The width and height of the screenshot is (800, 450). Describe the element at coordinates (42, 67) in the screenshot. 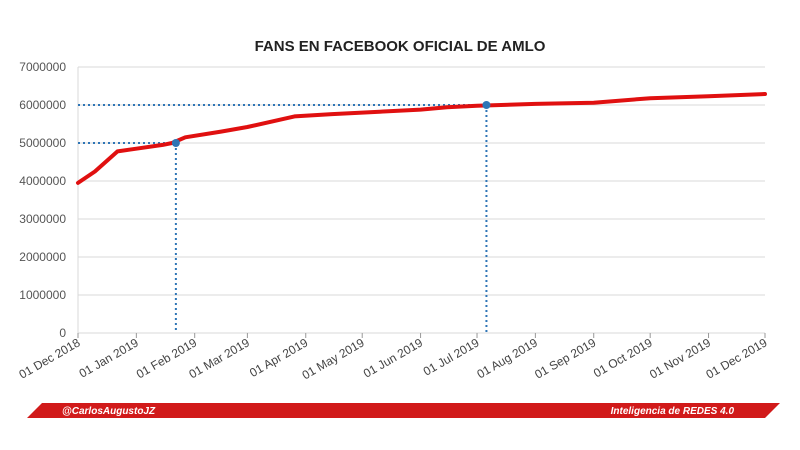

I see `y-tick-label: 7000000` at that location.